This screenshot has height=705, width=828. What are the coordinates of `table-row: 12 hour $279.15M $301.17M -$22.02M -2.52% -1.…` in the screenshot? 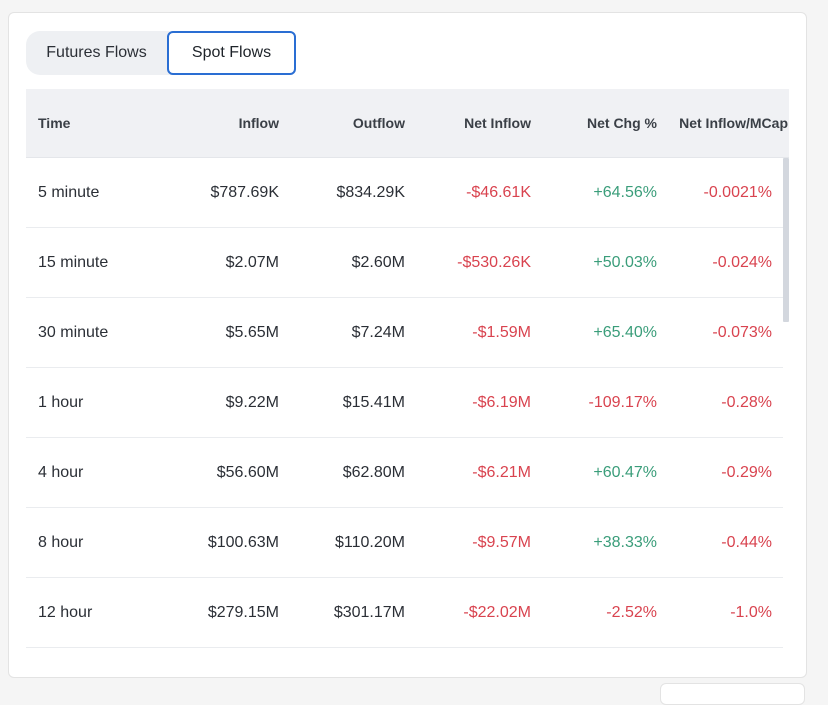 It's located at (404, 613).